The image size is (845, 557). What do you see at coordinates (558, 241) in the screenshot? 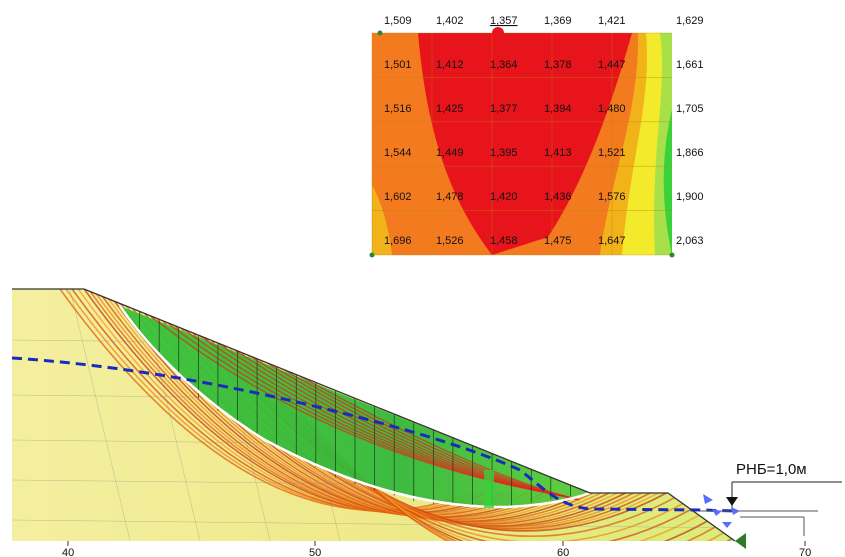
I see `fs-grid-value: 1,475` at bounding box center [558, 241].